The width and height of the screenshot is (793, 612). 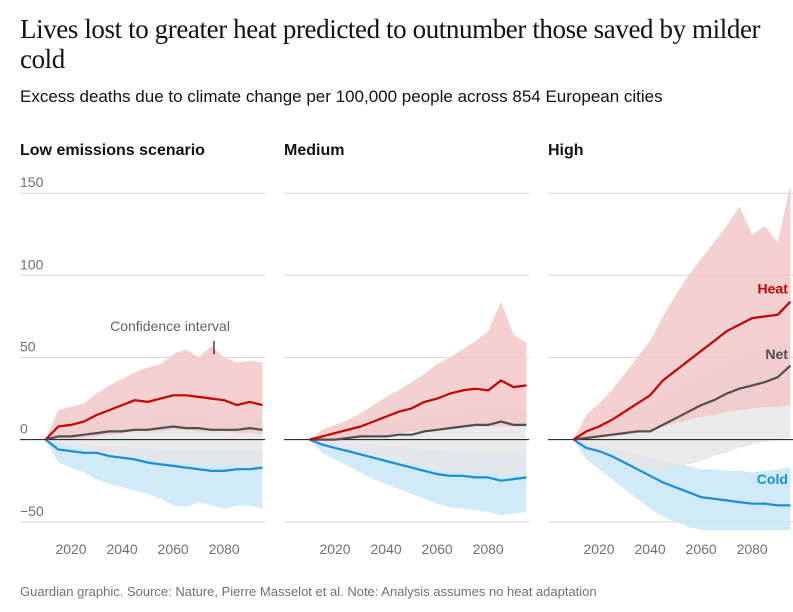 I want to click on y-tick-label: −50, so click(x=32, y=511).